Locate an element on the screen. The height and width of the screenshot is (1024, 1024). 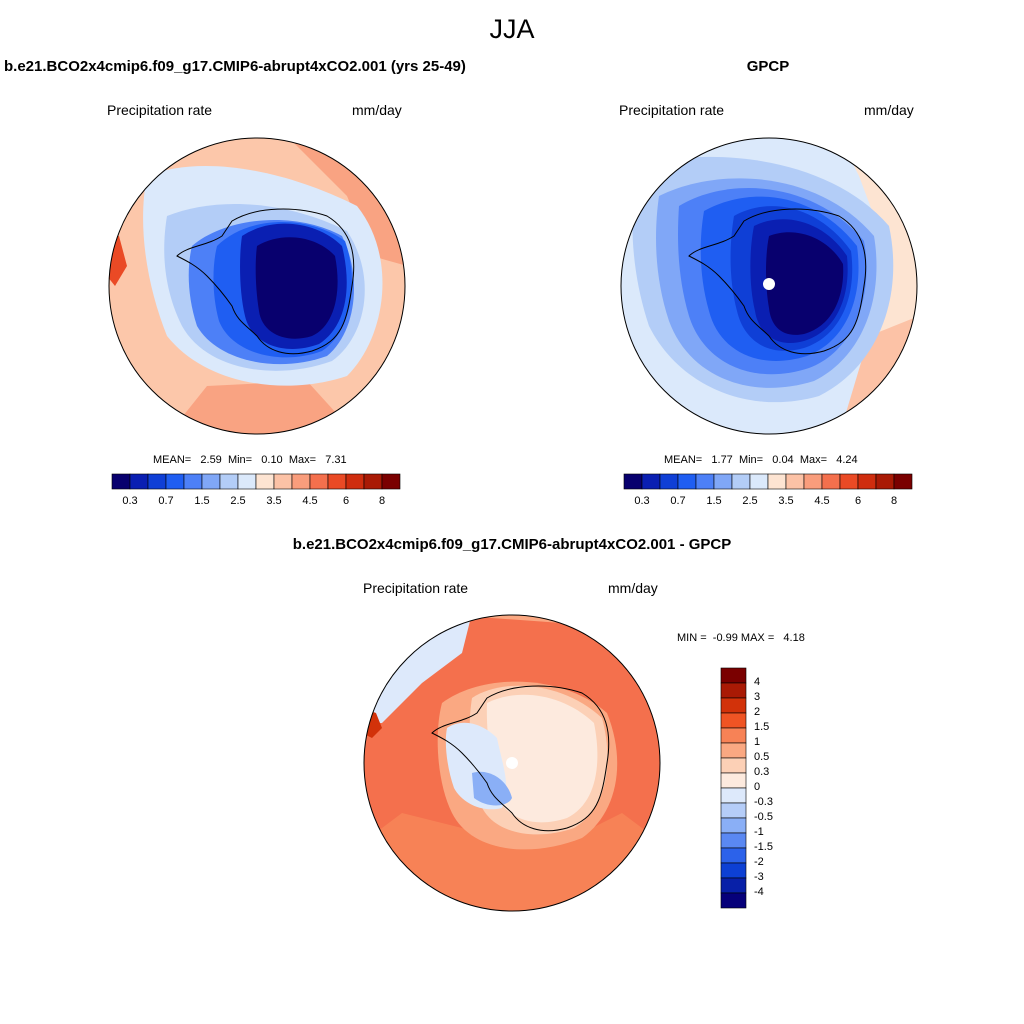
colorbar-tick-label: 0.5 is located at coordinates (762, 757).